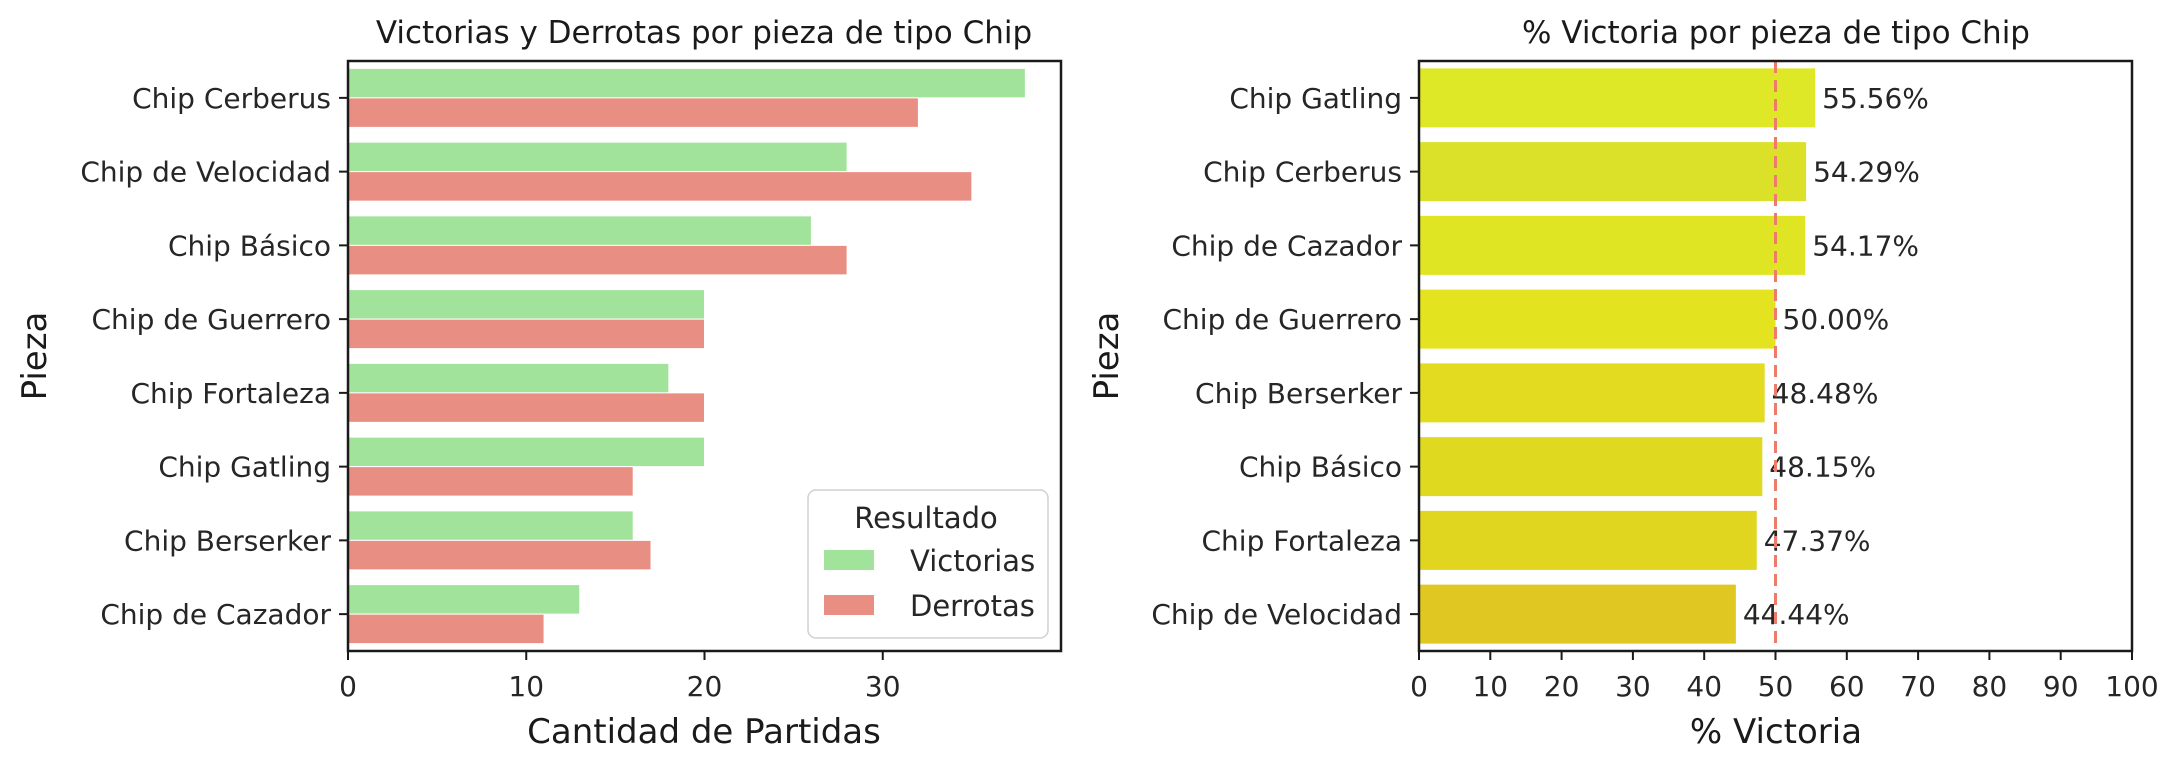 Image resolution: width=2178 pixels, height=770 pixels. I want to click on bar-victorias-chip-cerberus, so click(686, 83).